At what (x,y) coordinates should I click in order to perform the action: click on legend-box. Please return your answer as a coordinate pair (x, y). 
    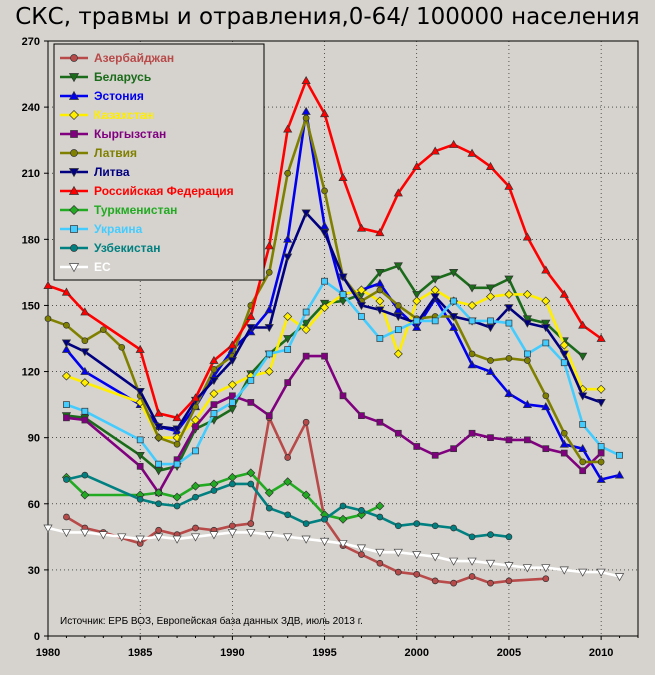
    Looking at the image, I should click on (159, 162).